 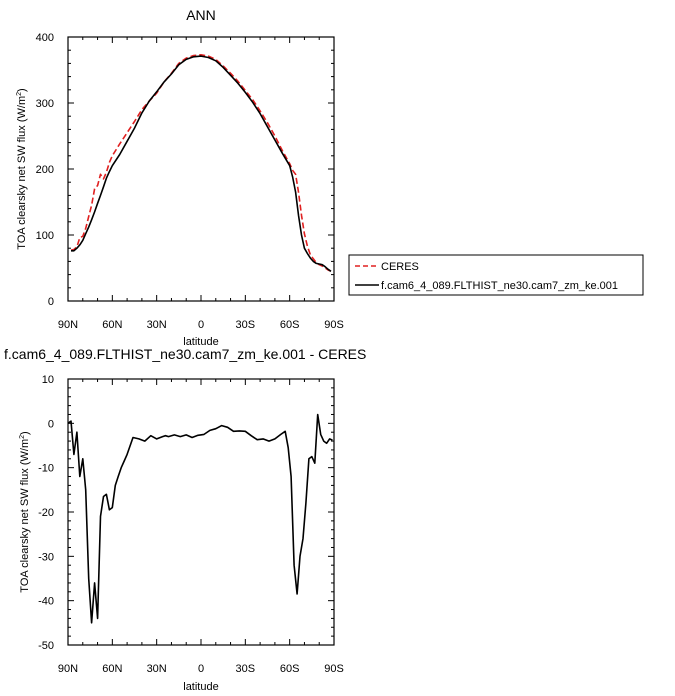 What do you see at coordinates (246, 325) in the screenshot?
I see `top-x-tick-label: 30S` at bounding box center [246, 325].